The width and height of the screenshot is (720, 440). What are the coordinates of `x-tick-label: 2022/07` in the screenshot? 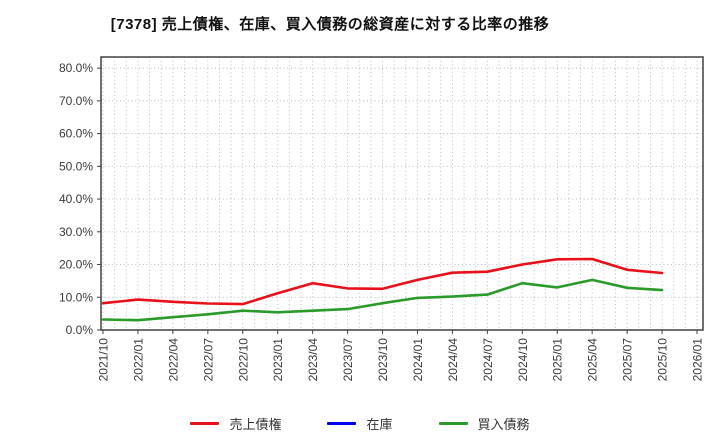 It's located at (208, 360).